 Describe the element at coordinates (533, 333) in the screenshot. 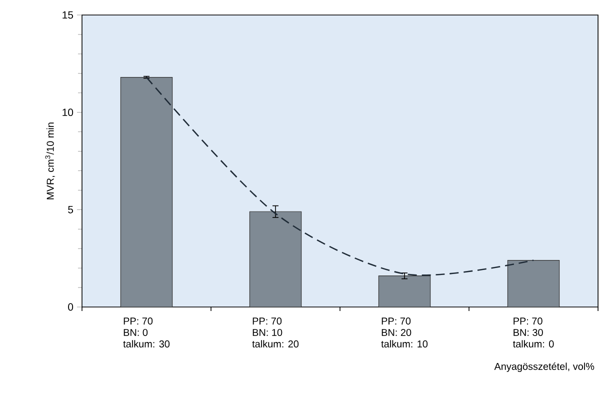

I see `x-tick-label: PP: 70 BN: 30 talkum: 0` at that location.